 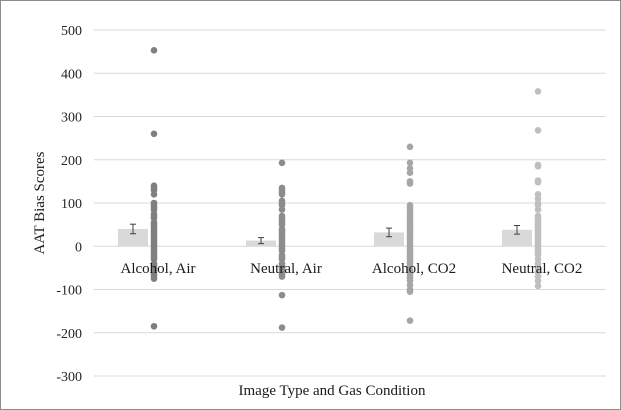 I want to click on mean-bars, so click(x=325, y=237).